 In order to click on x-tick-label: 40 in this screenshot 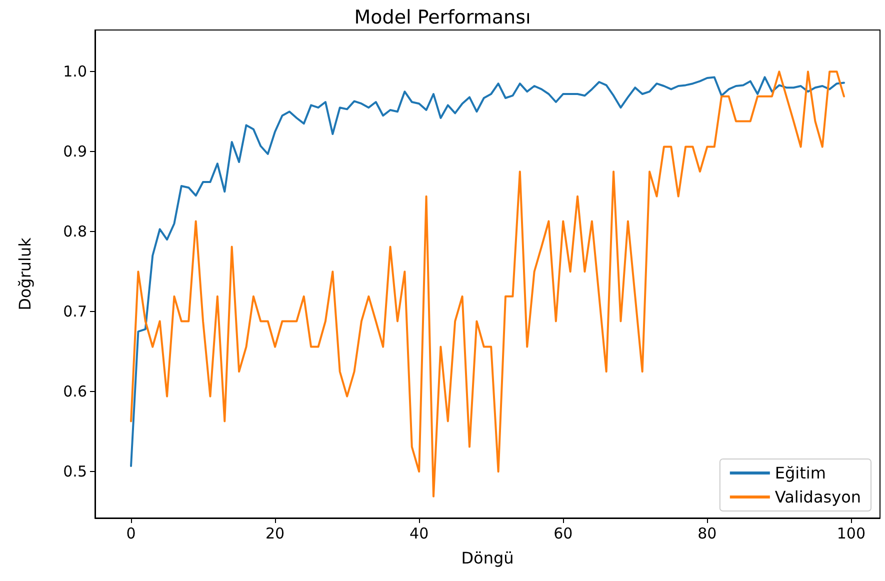, I will do `click(419, 533)`.